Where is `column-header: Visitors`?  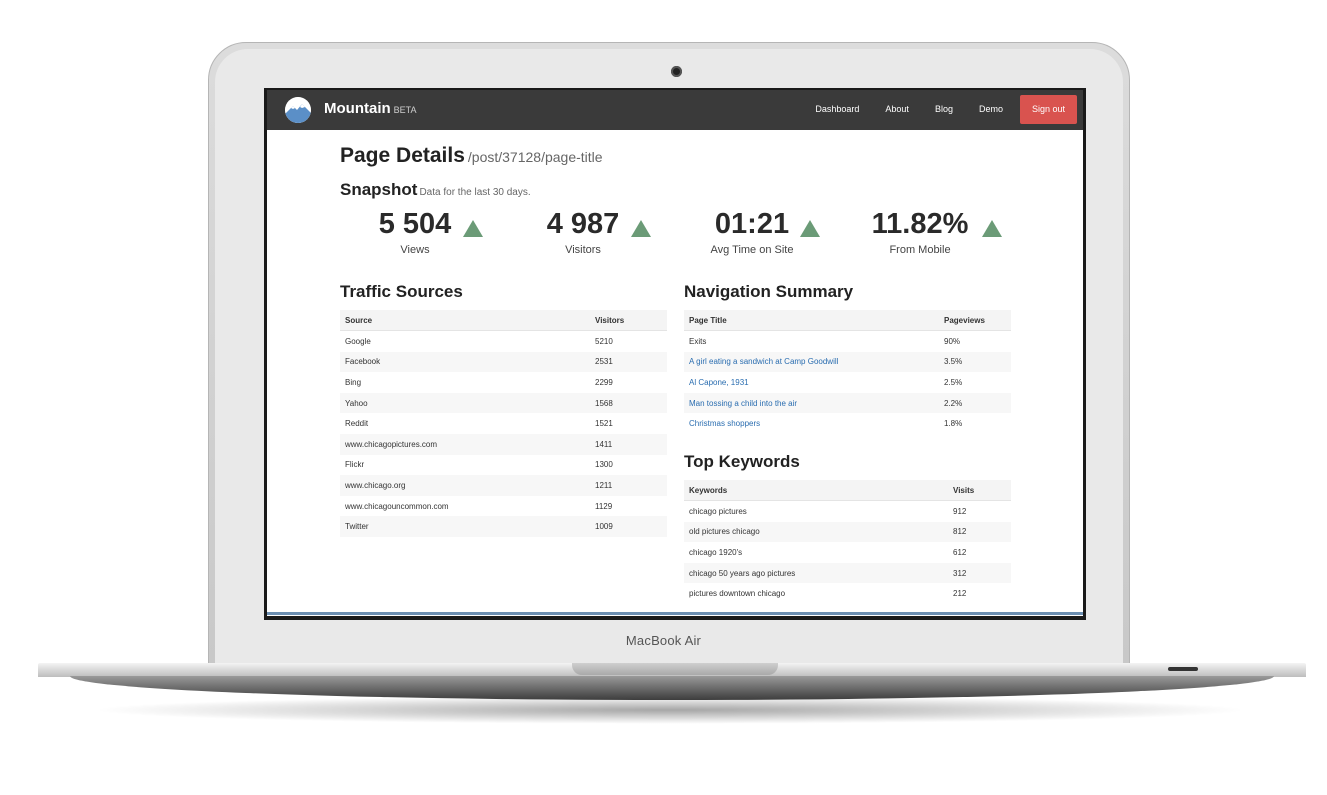
column-header: Visitors is located at coordinates (628, 320).